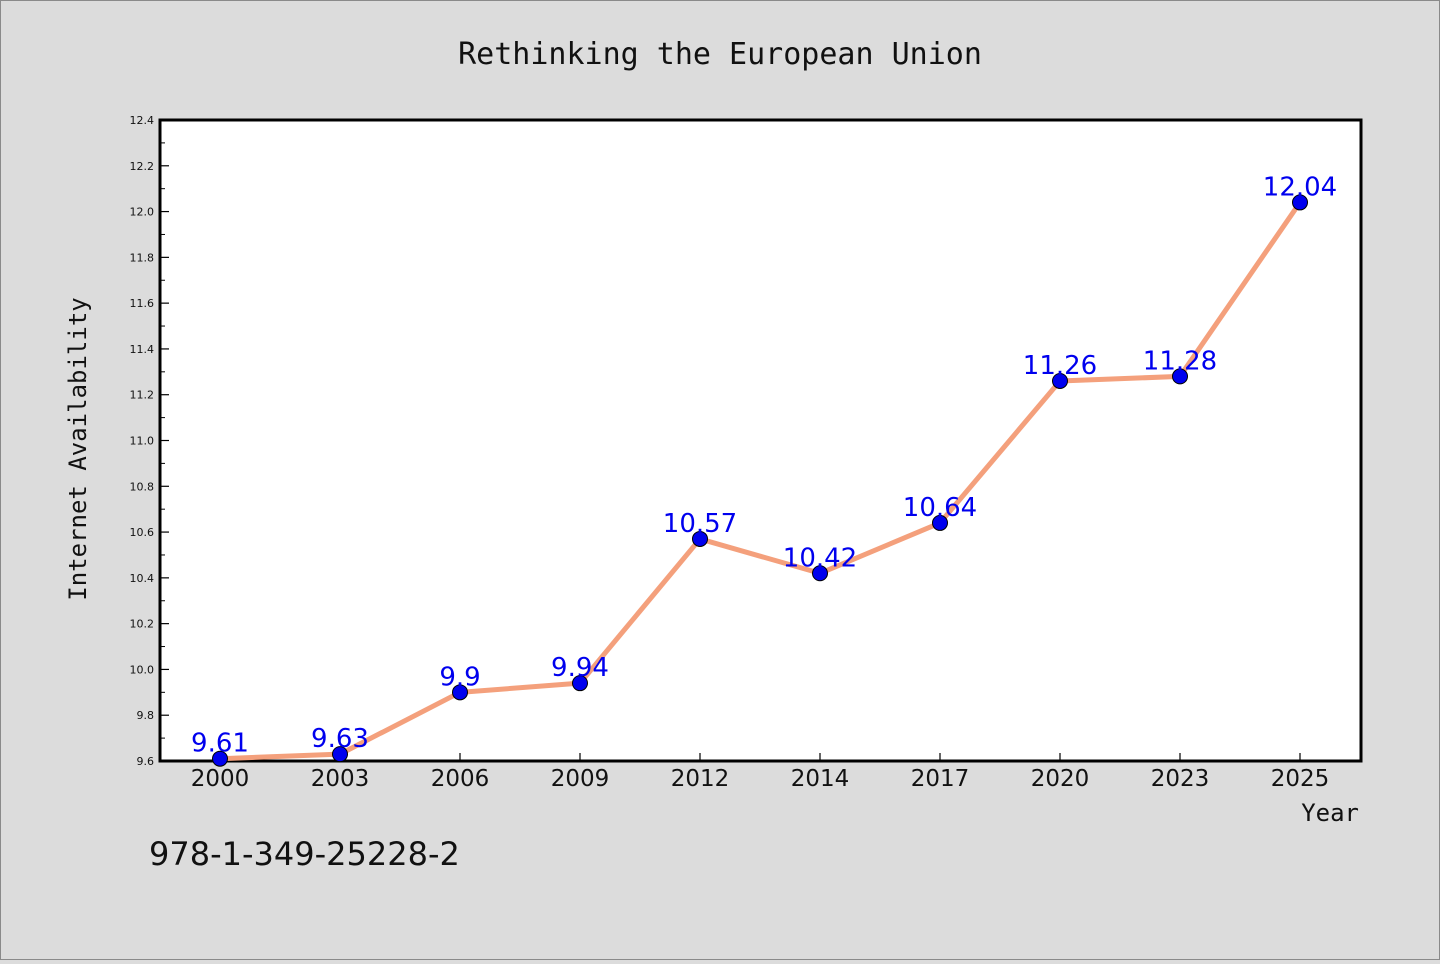  I want to click on x-tick-label: 2020, so click(1060, 779).